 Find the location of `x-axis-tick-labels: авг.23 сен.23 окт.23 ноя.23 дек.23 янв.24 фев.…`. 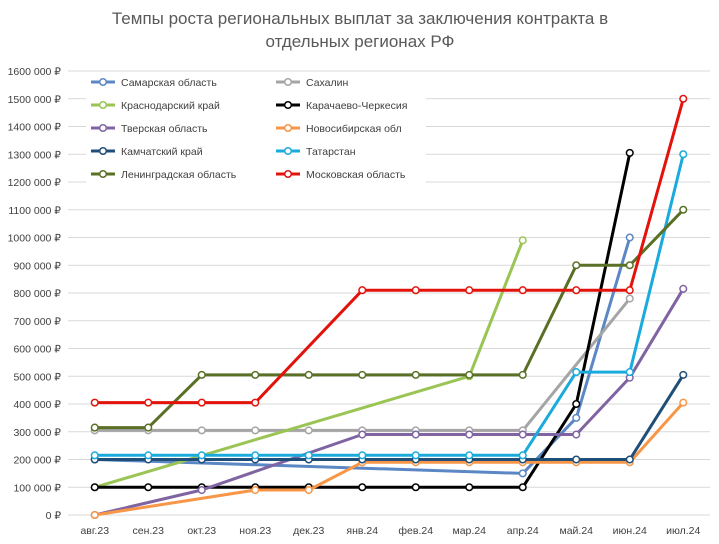

x-axis-tick-labels: авг.23 сен.23 окт.23 ноя.23 дек.23 янв.24 фев.… is located at coordinates (390, 531).